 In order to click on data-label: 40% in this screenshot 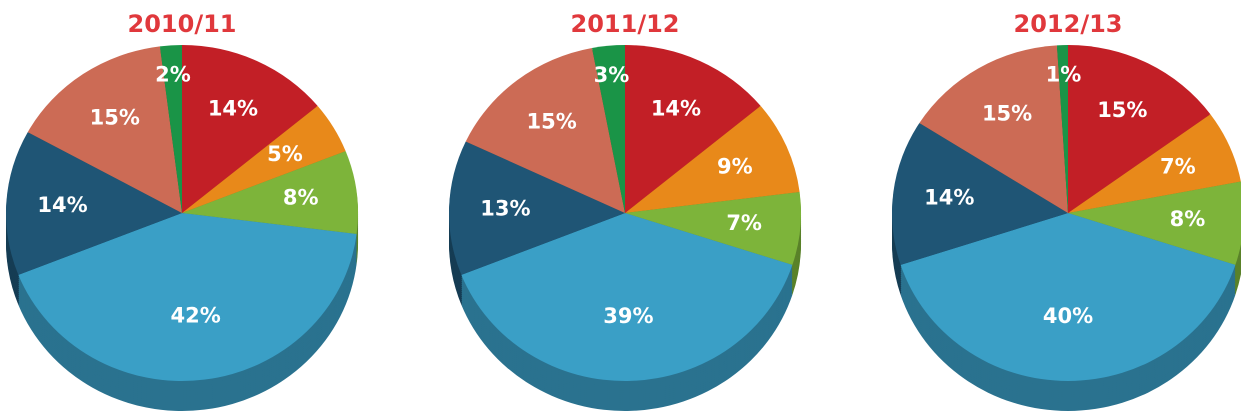, I will do `click(1068, 316)`.